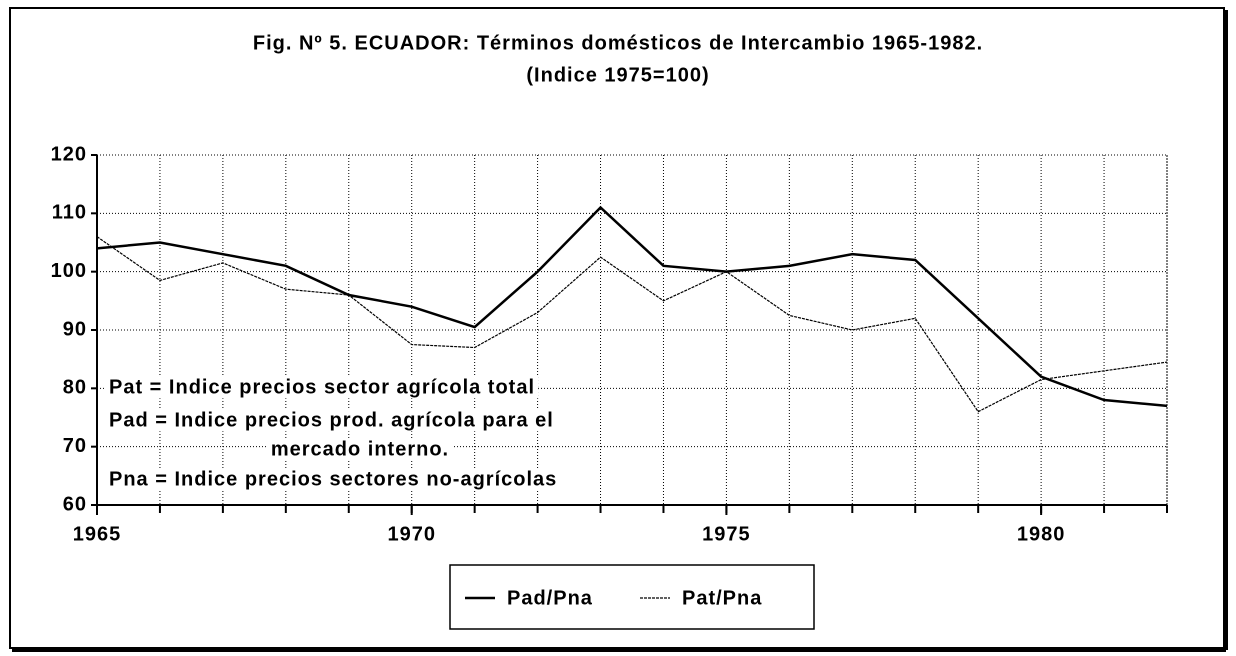  I want to click on legend-label: Pad/Pna, so click(550, 598).